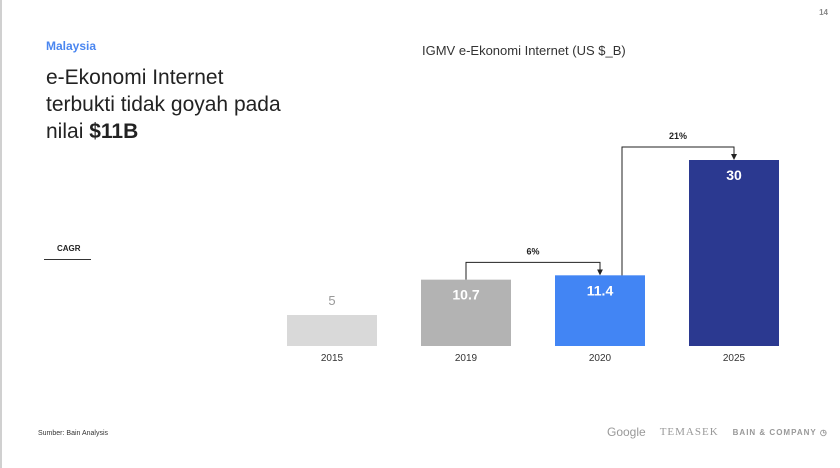  I want to click on x-tick-2025: 2025, so click(734, 358).